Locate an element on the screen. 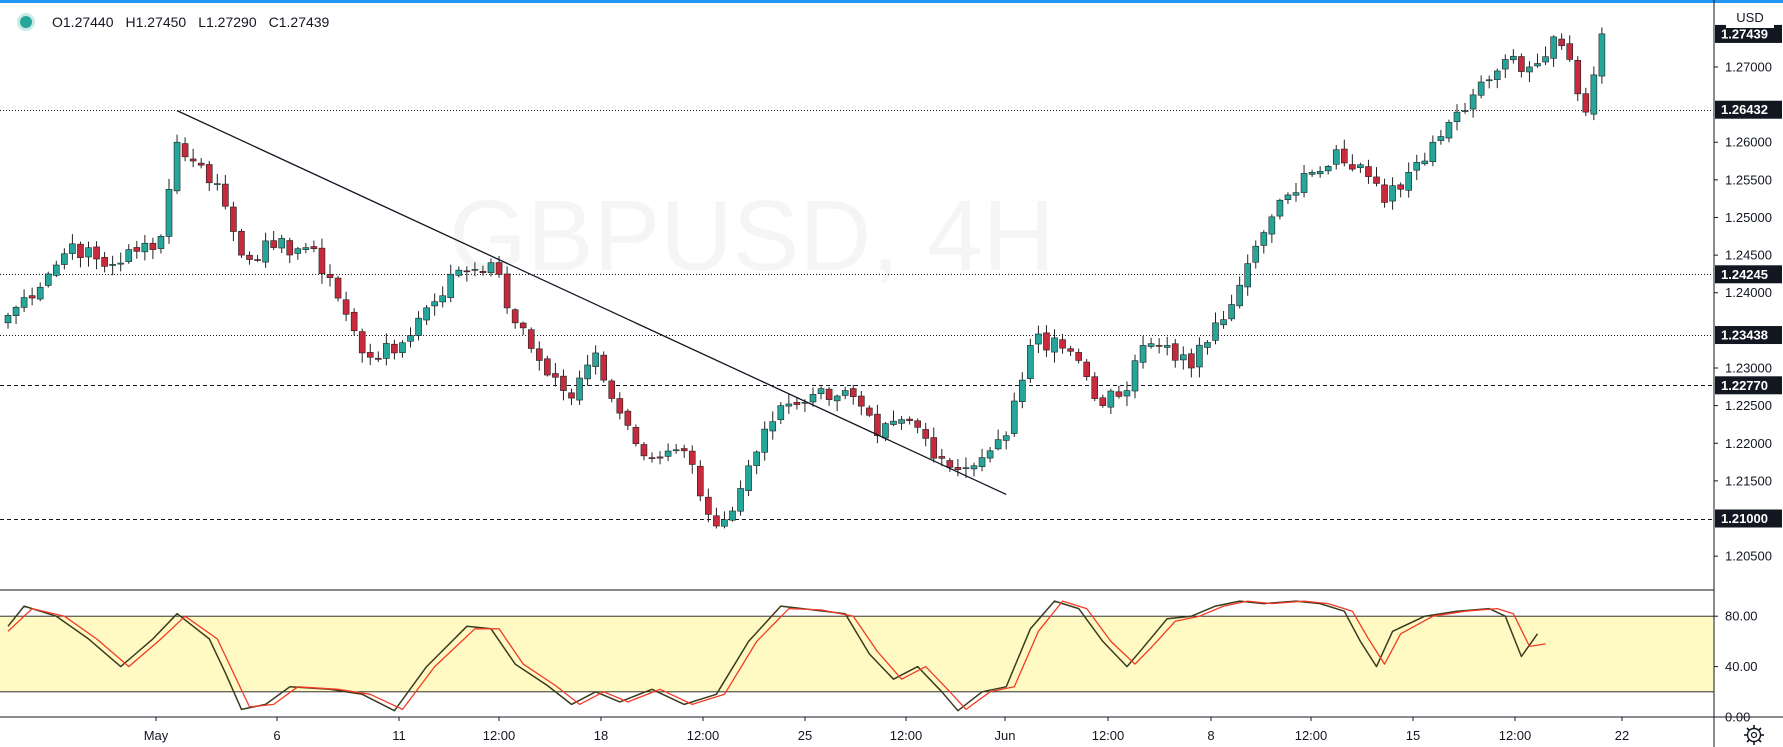 Image resolution: width=1783 pixels, height=747 pixels. stoch-d-line is located at coordinates (776, 655).